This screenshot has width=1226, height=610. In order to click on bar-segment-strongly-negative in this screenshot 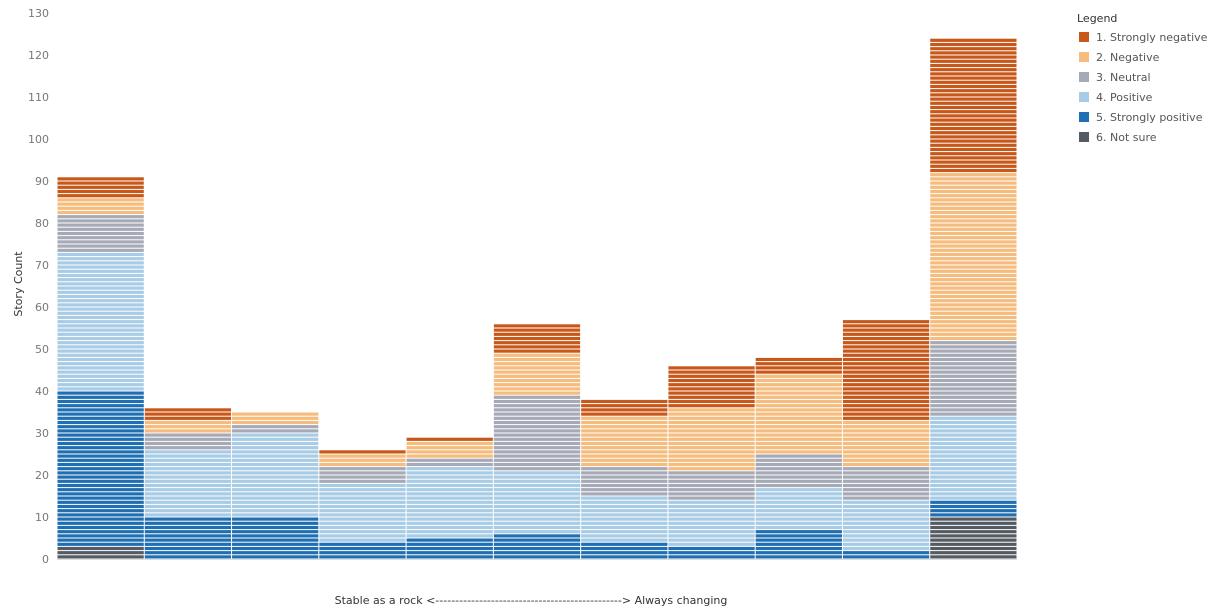, I will do `click(449, 439)`.